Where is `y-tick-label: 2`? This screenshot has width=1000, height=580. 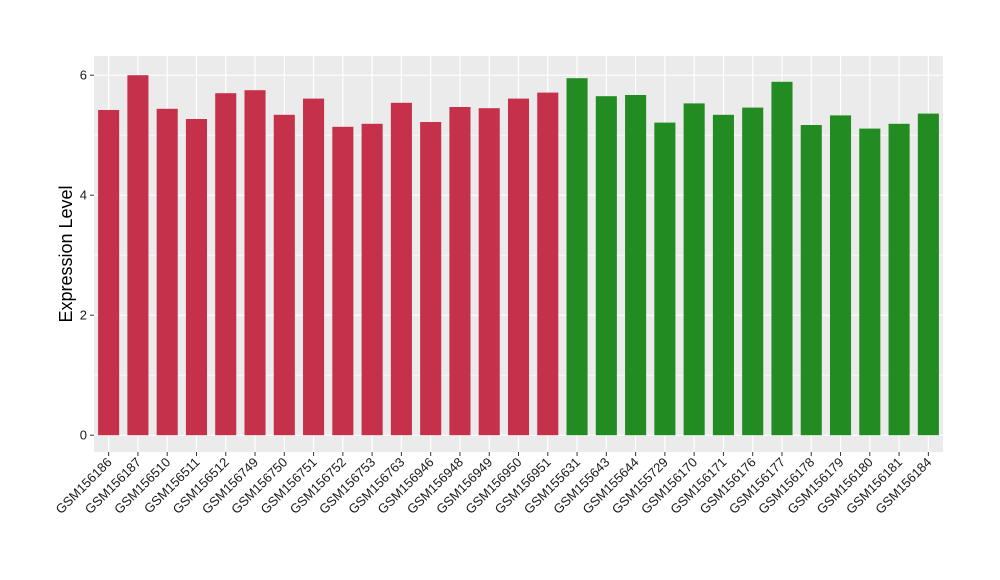
y-tick-label: 2 is located at coordinates (83, 315).